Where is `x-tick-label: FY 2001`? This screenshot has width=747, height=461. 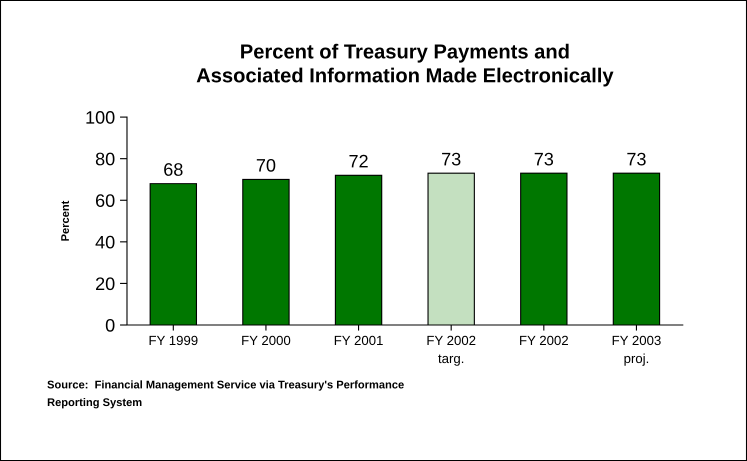
x-tick-label: FY 2001 is located at coordinates (358, 341).